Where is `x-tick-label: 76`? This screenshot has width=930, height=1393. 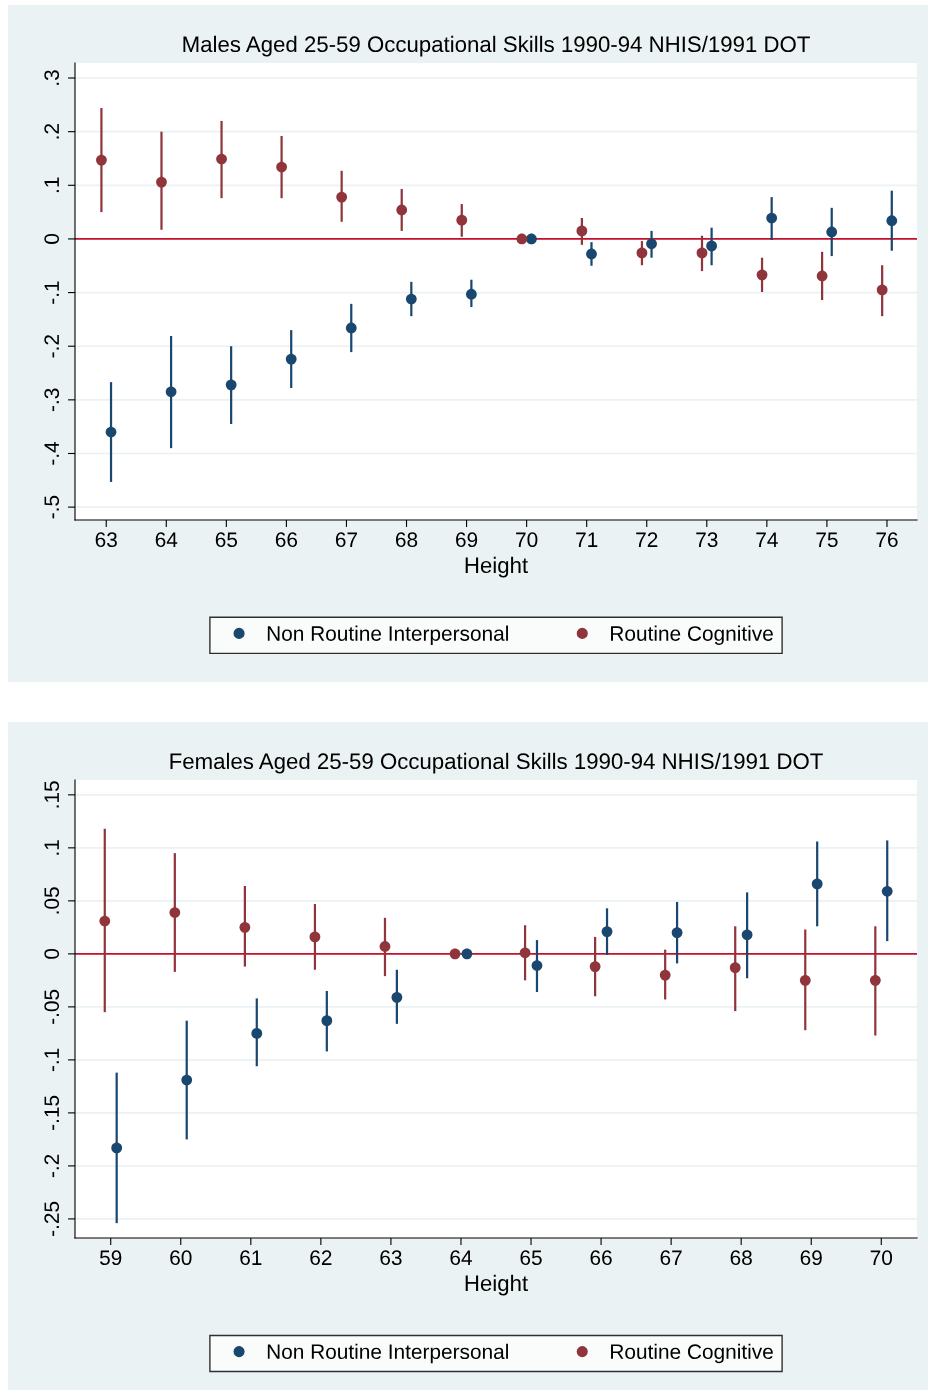 x-tick-label: 76 is located at coordinates (887, 540).